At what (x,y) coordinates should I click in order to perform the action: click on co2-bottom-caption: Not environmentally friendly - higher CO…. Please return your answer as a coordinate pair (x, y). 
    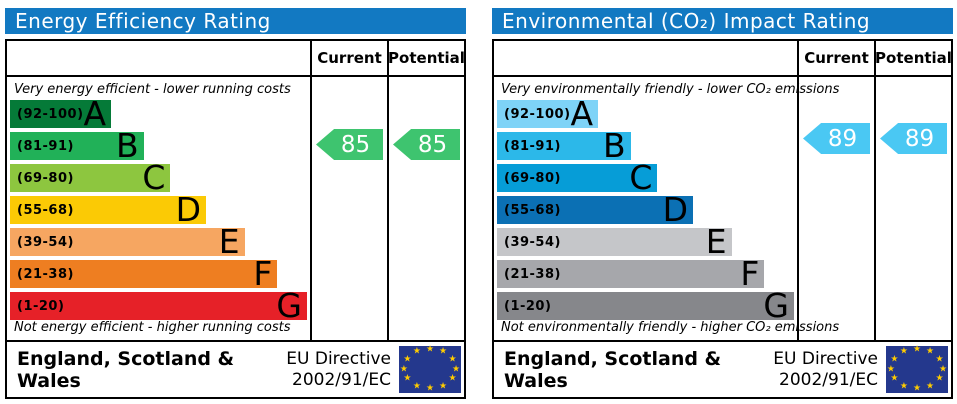
    Looking at the image, I should click on (670, 327).